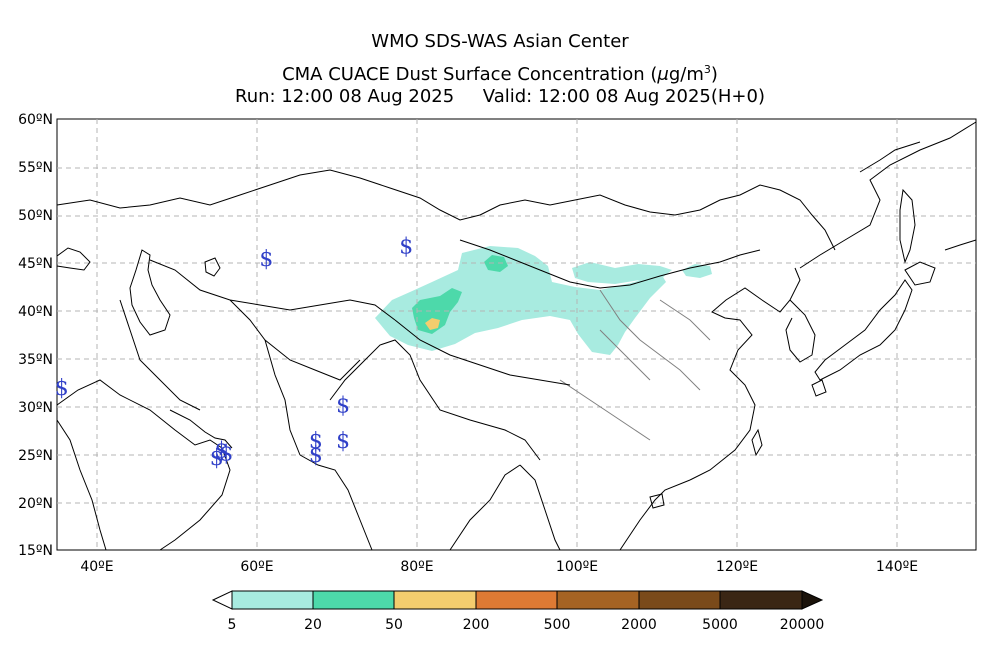  I want to click on colorbar-label: 500, so click(557, 625).